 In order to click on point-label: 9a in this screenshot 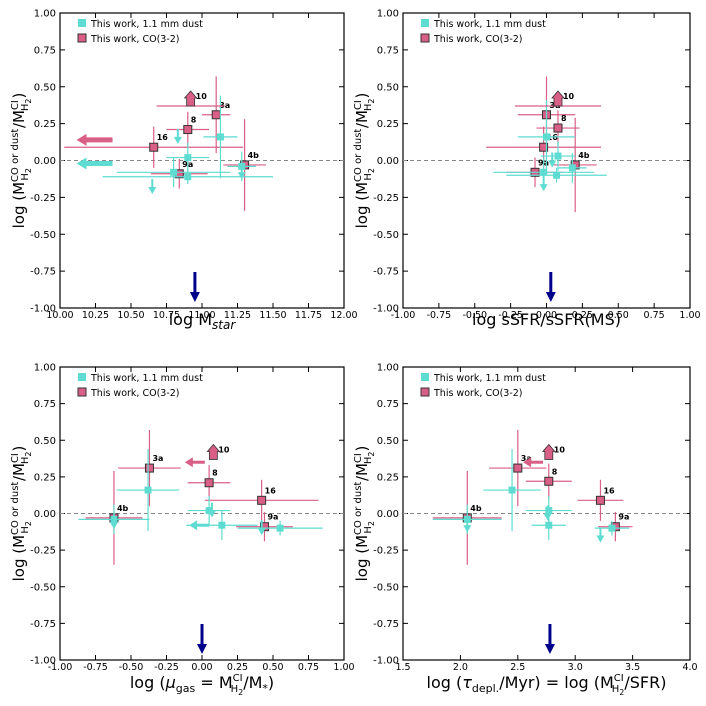, I will do `click(623, 517)`.